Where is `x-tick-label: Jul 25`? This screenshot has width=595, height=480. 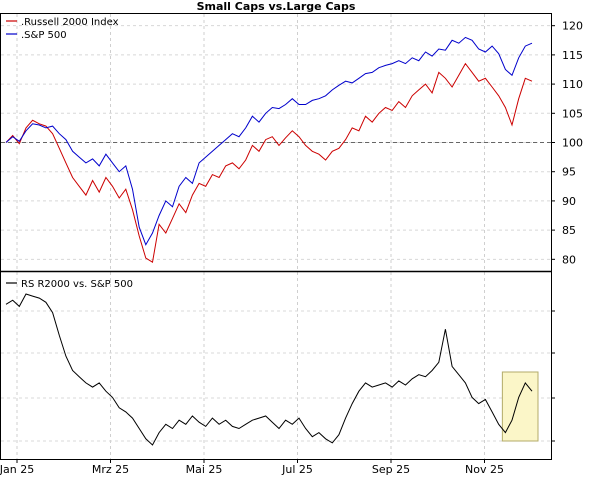 x-tick-label: Jul 25 is located at coordinates (297, 469).